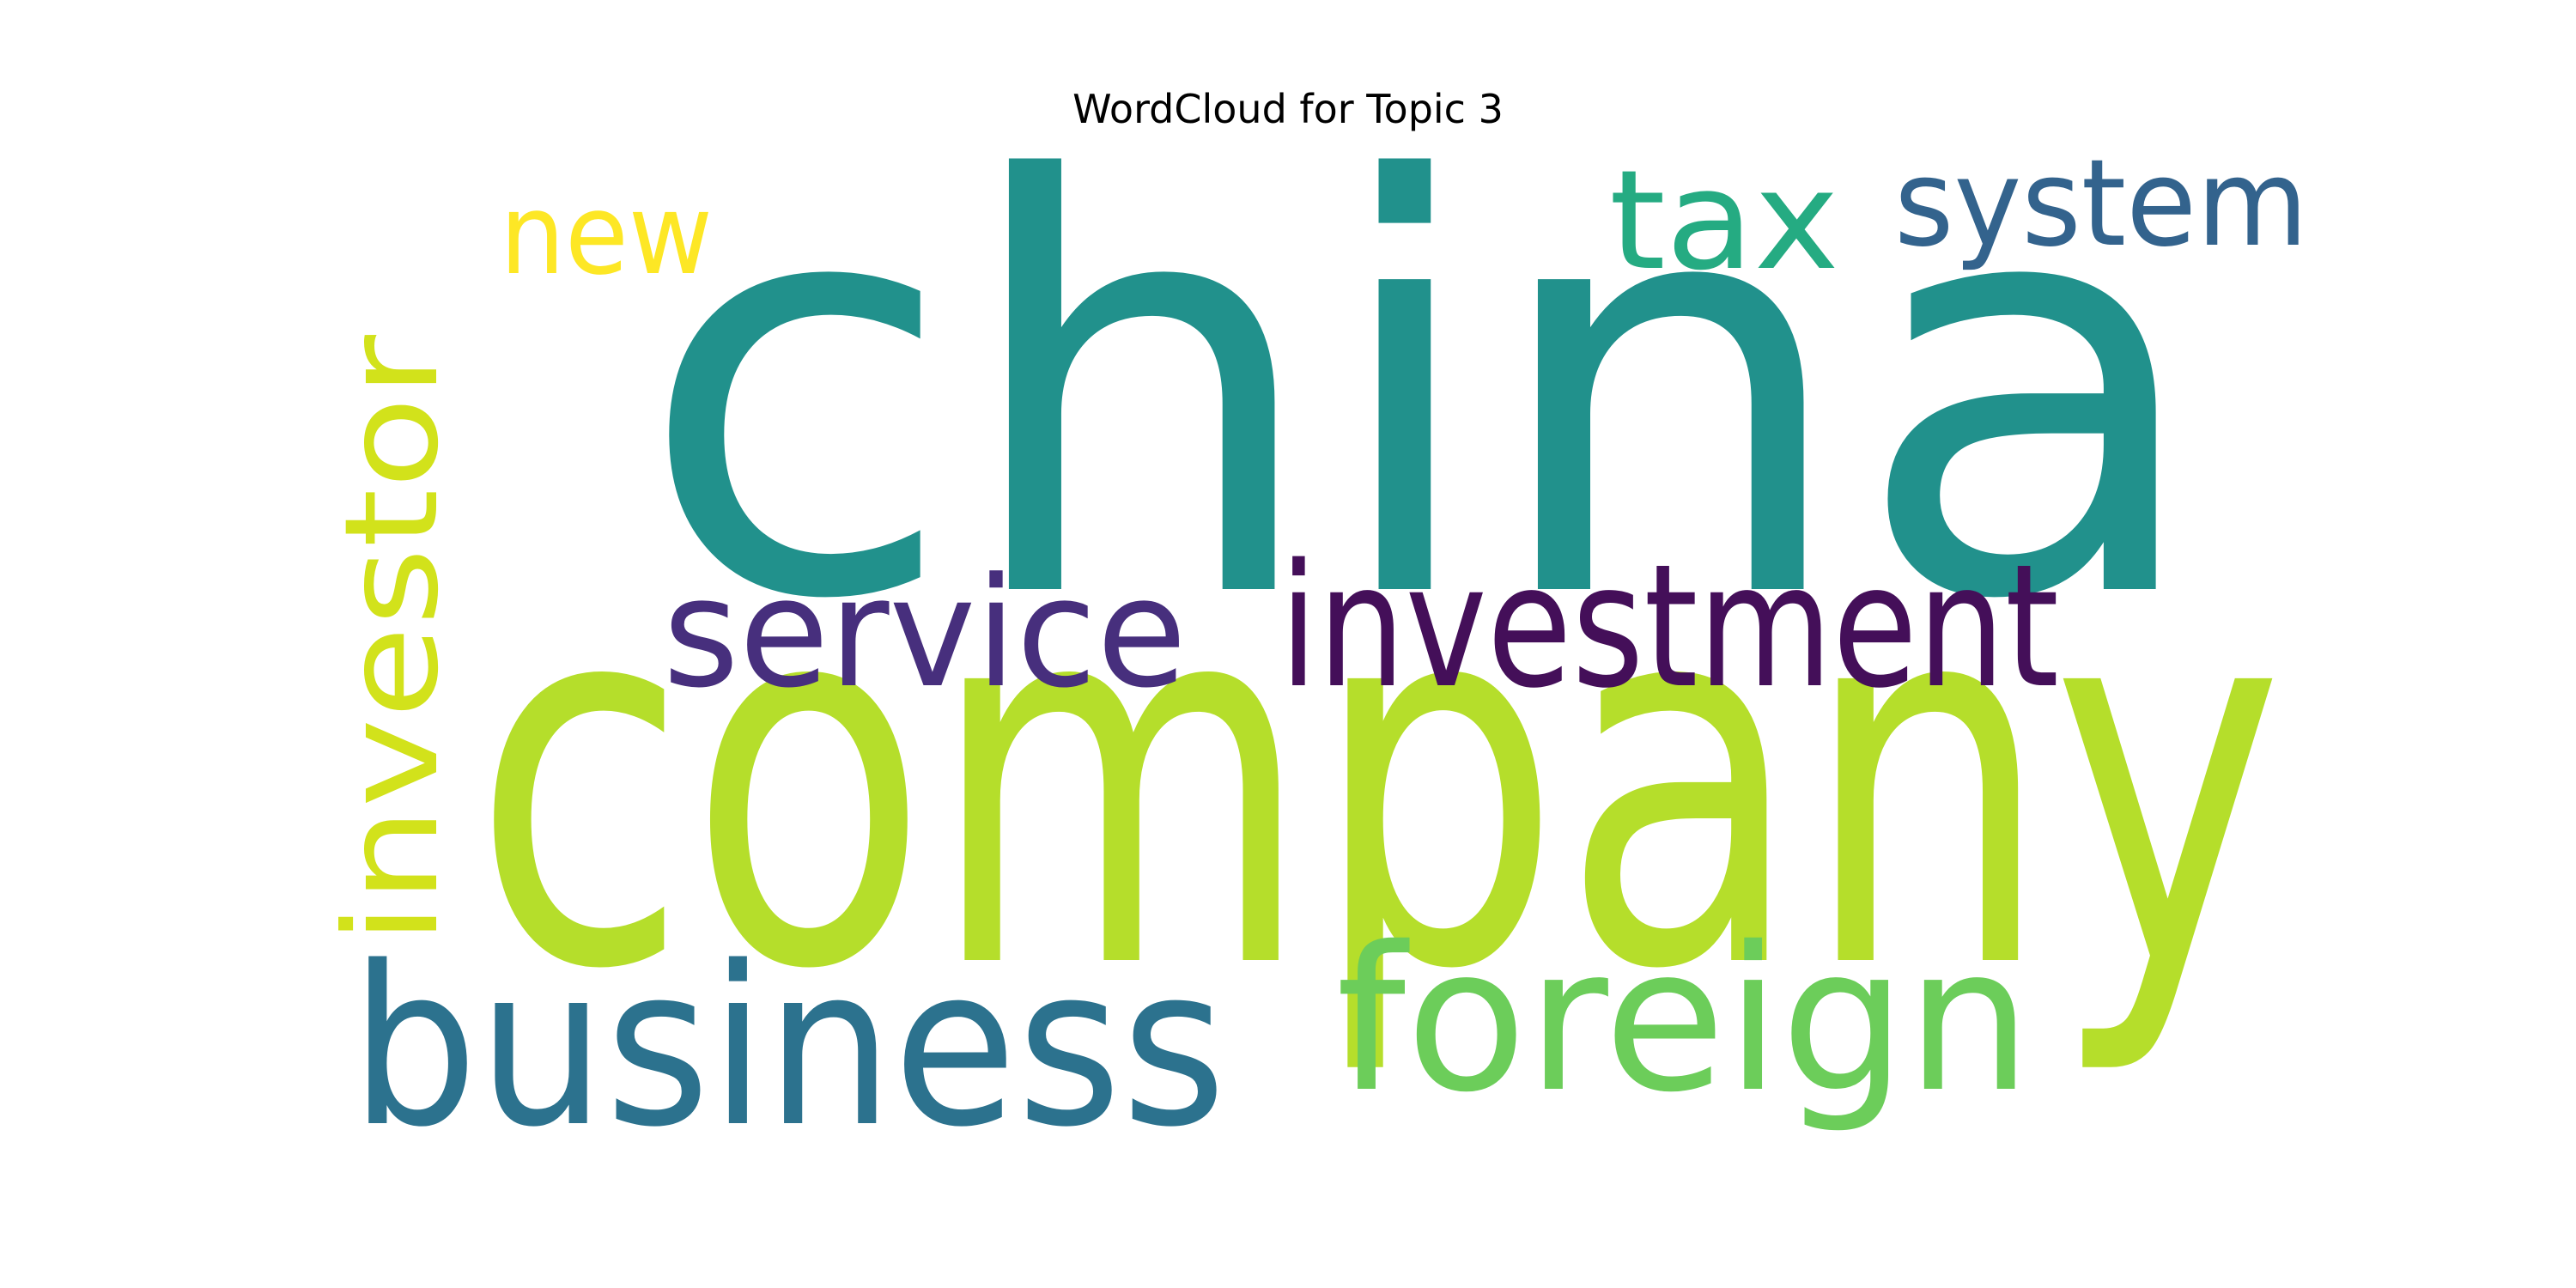 The image size is (2576, 1288). I want to click on word-new: new, so click(607, 234).